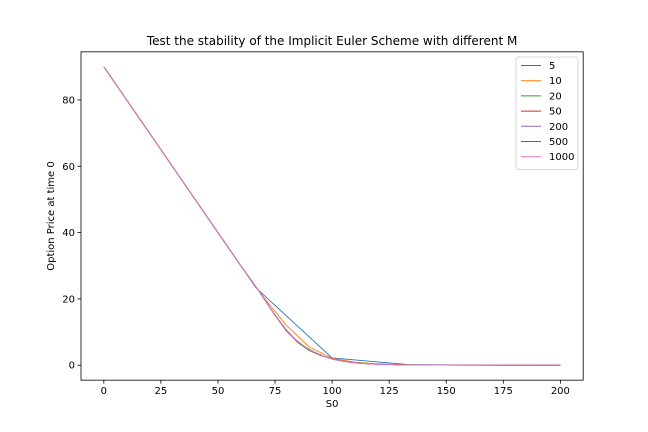 This screenshot has width=648, height=432. I want to click on x-tick-label: 50, so click(218, 391).